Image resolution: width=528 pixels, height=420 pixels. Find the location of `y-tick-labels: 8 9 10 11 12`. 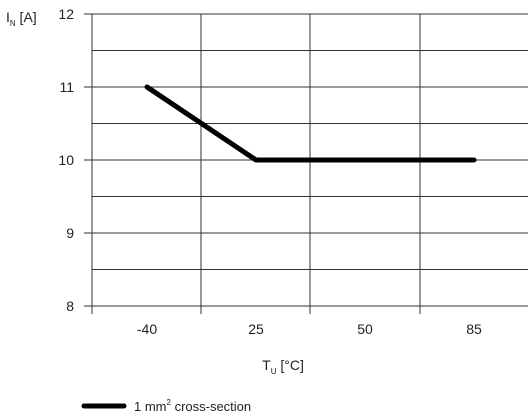

y-tick-labels: 8 9 10 11 12 is located at coordinates (66, 160).